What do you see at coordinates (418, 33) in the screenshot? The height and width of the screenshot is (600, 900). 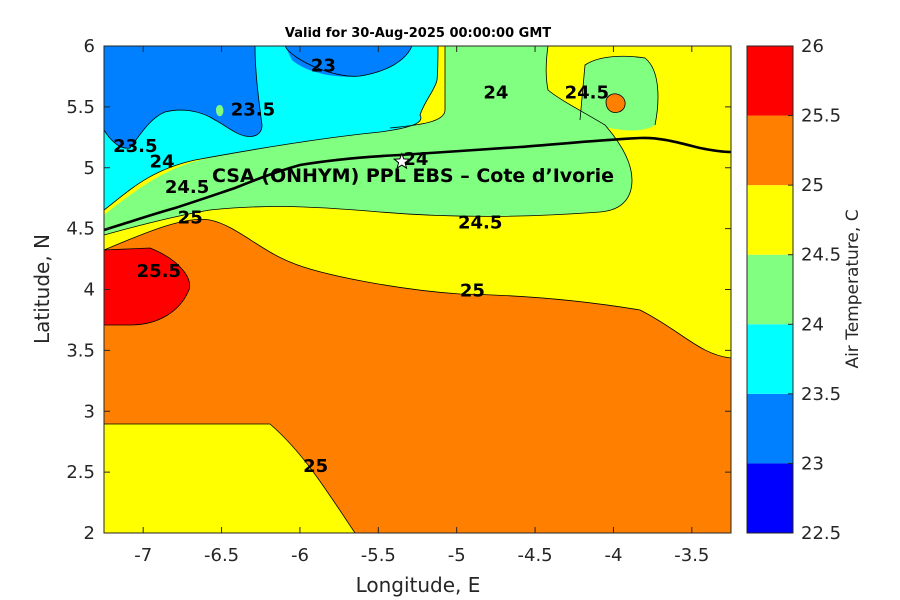 I see `chart-title: Valid for 30-Aug-2025 00:00:00 GMT` at bounding box center [418, 33].